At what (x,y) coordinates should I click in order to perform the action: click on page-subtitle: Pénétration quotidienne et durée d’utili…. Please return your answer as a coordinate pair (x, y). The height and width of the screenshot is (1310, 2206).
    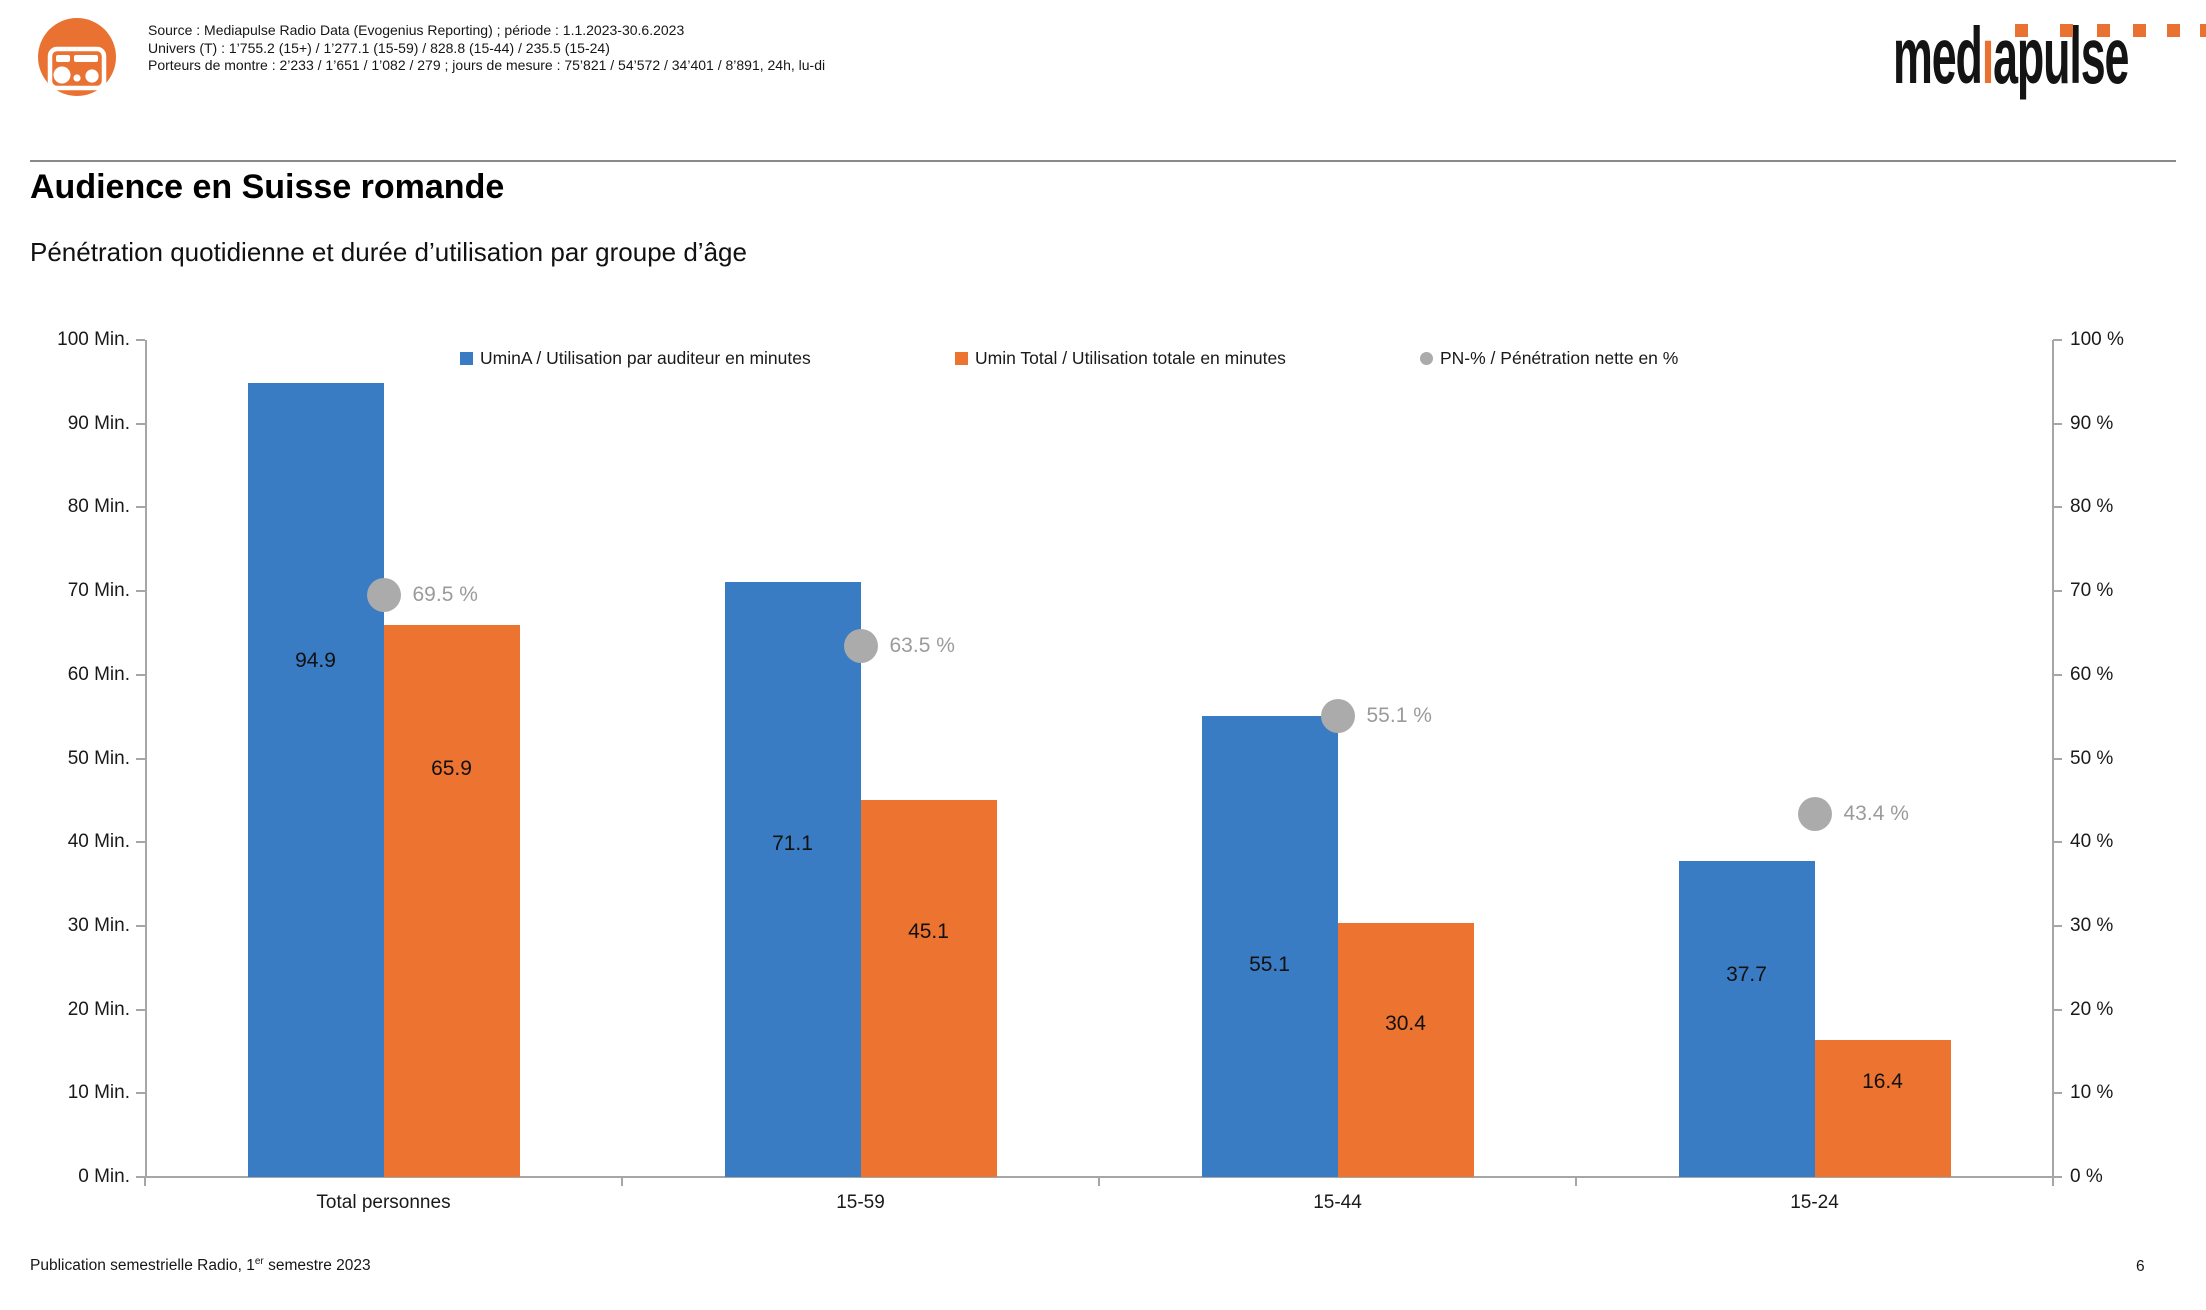
    Looking at the image, I should click on (388, 252).